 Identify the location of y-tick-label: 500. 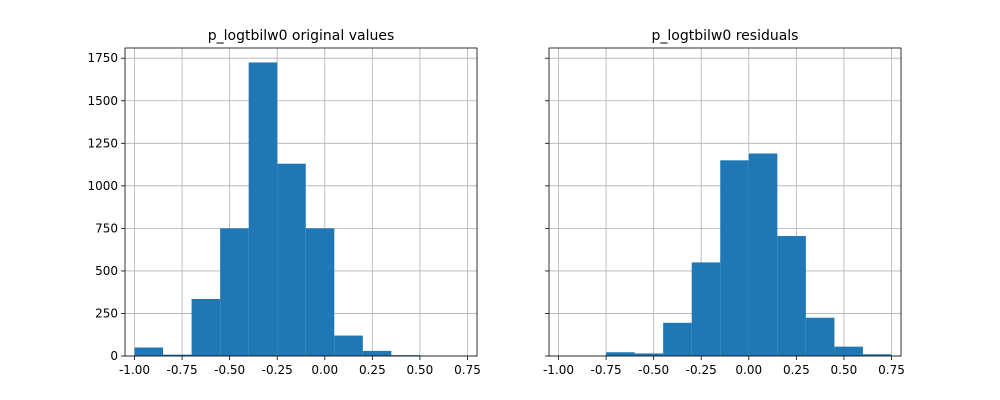
(106, 271).